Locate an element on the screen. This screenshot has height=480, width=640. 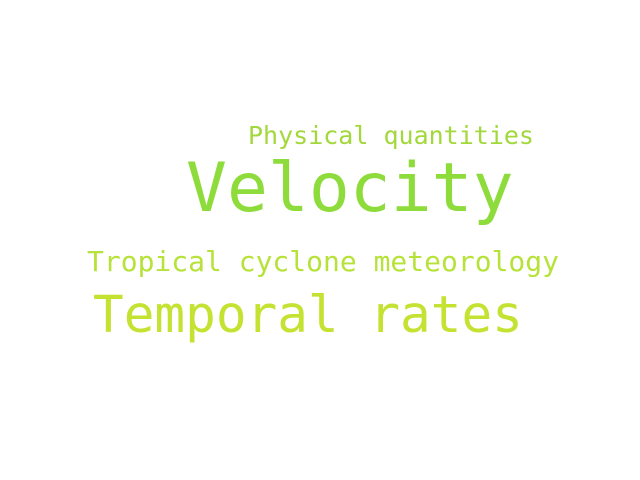
word-physical-quantities: Physical quantities is located at coordinates (391, 135).